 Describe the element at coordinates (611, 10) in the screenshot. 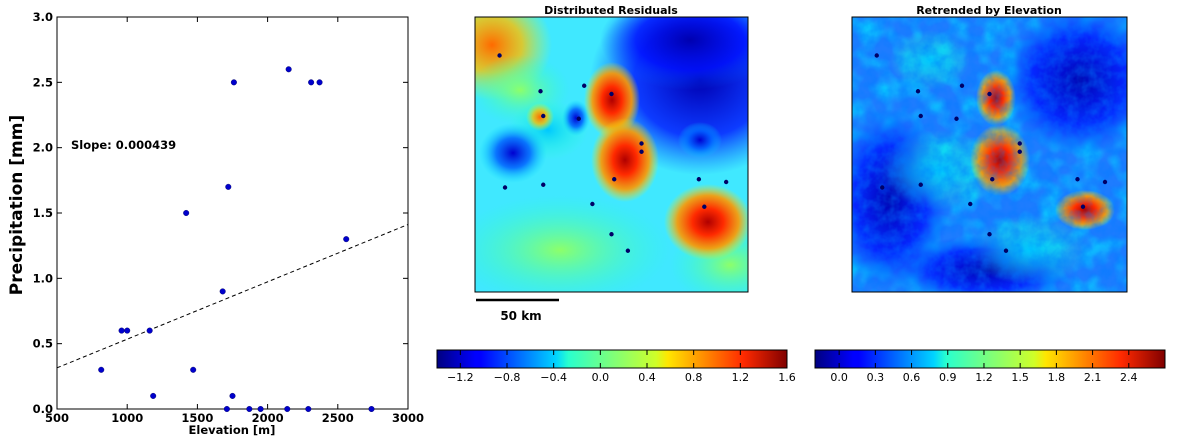

I see `residuals-map-title: Distributed Residuals` at that location.